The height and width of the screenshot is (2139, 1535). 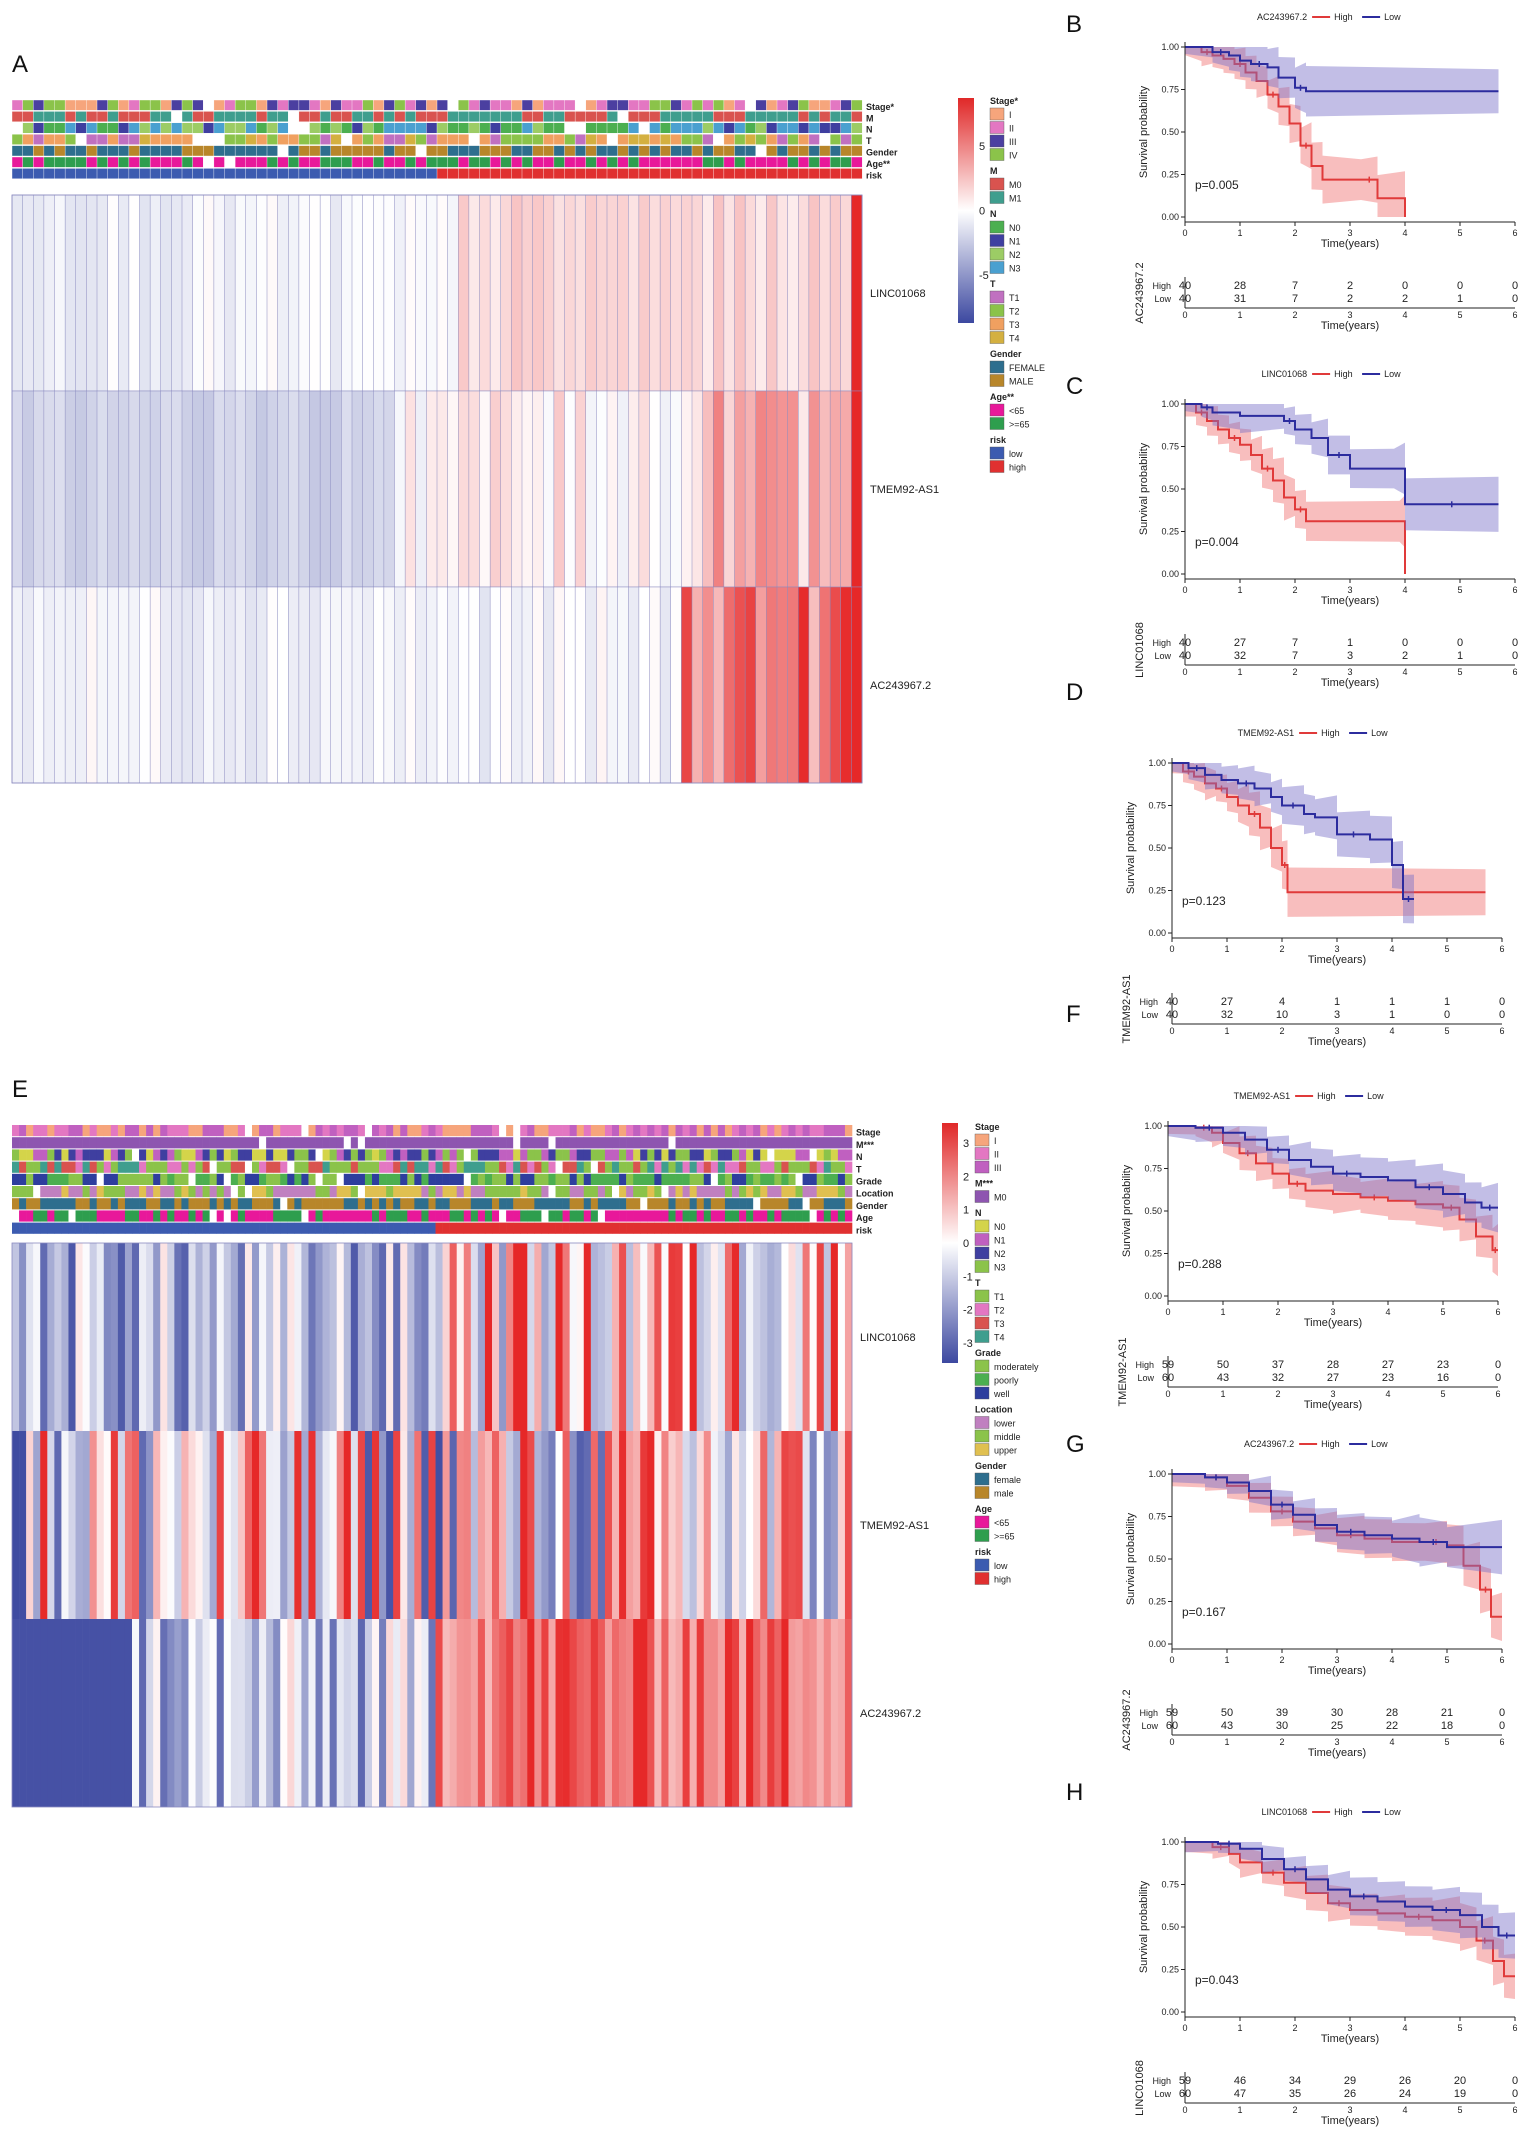 I want to click on y-tick-label: 0.75, so click(x=1153, y=1169).